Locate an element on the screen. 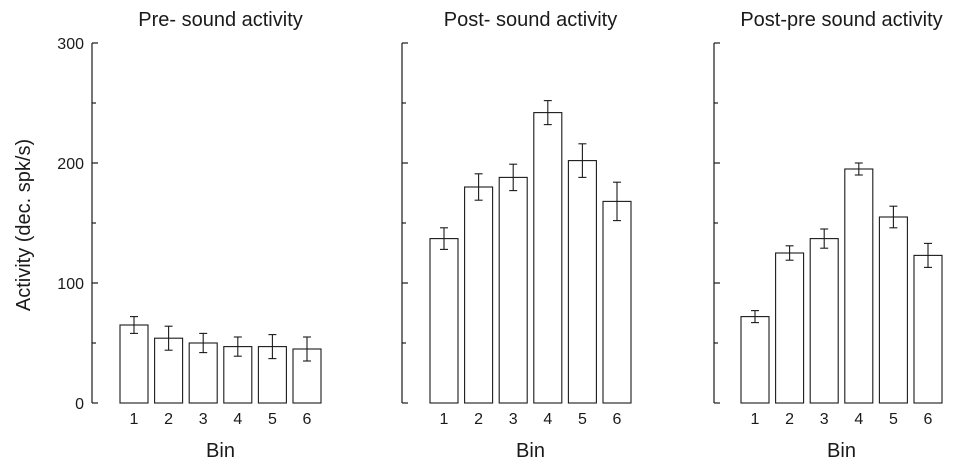 The width and height of the screenshot is (968, 465). y-tick-label: 100 is located at coordinates (70, 284).